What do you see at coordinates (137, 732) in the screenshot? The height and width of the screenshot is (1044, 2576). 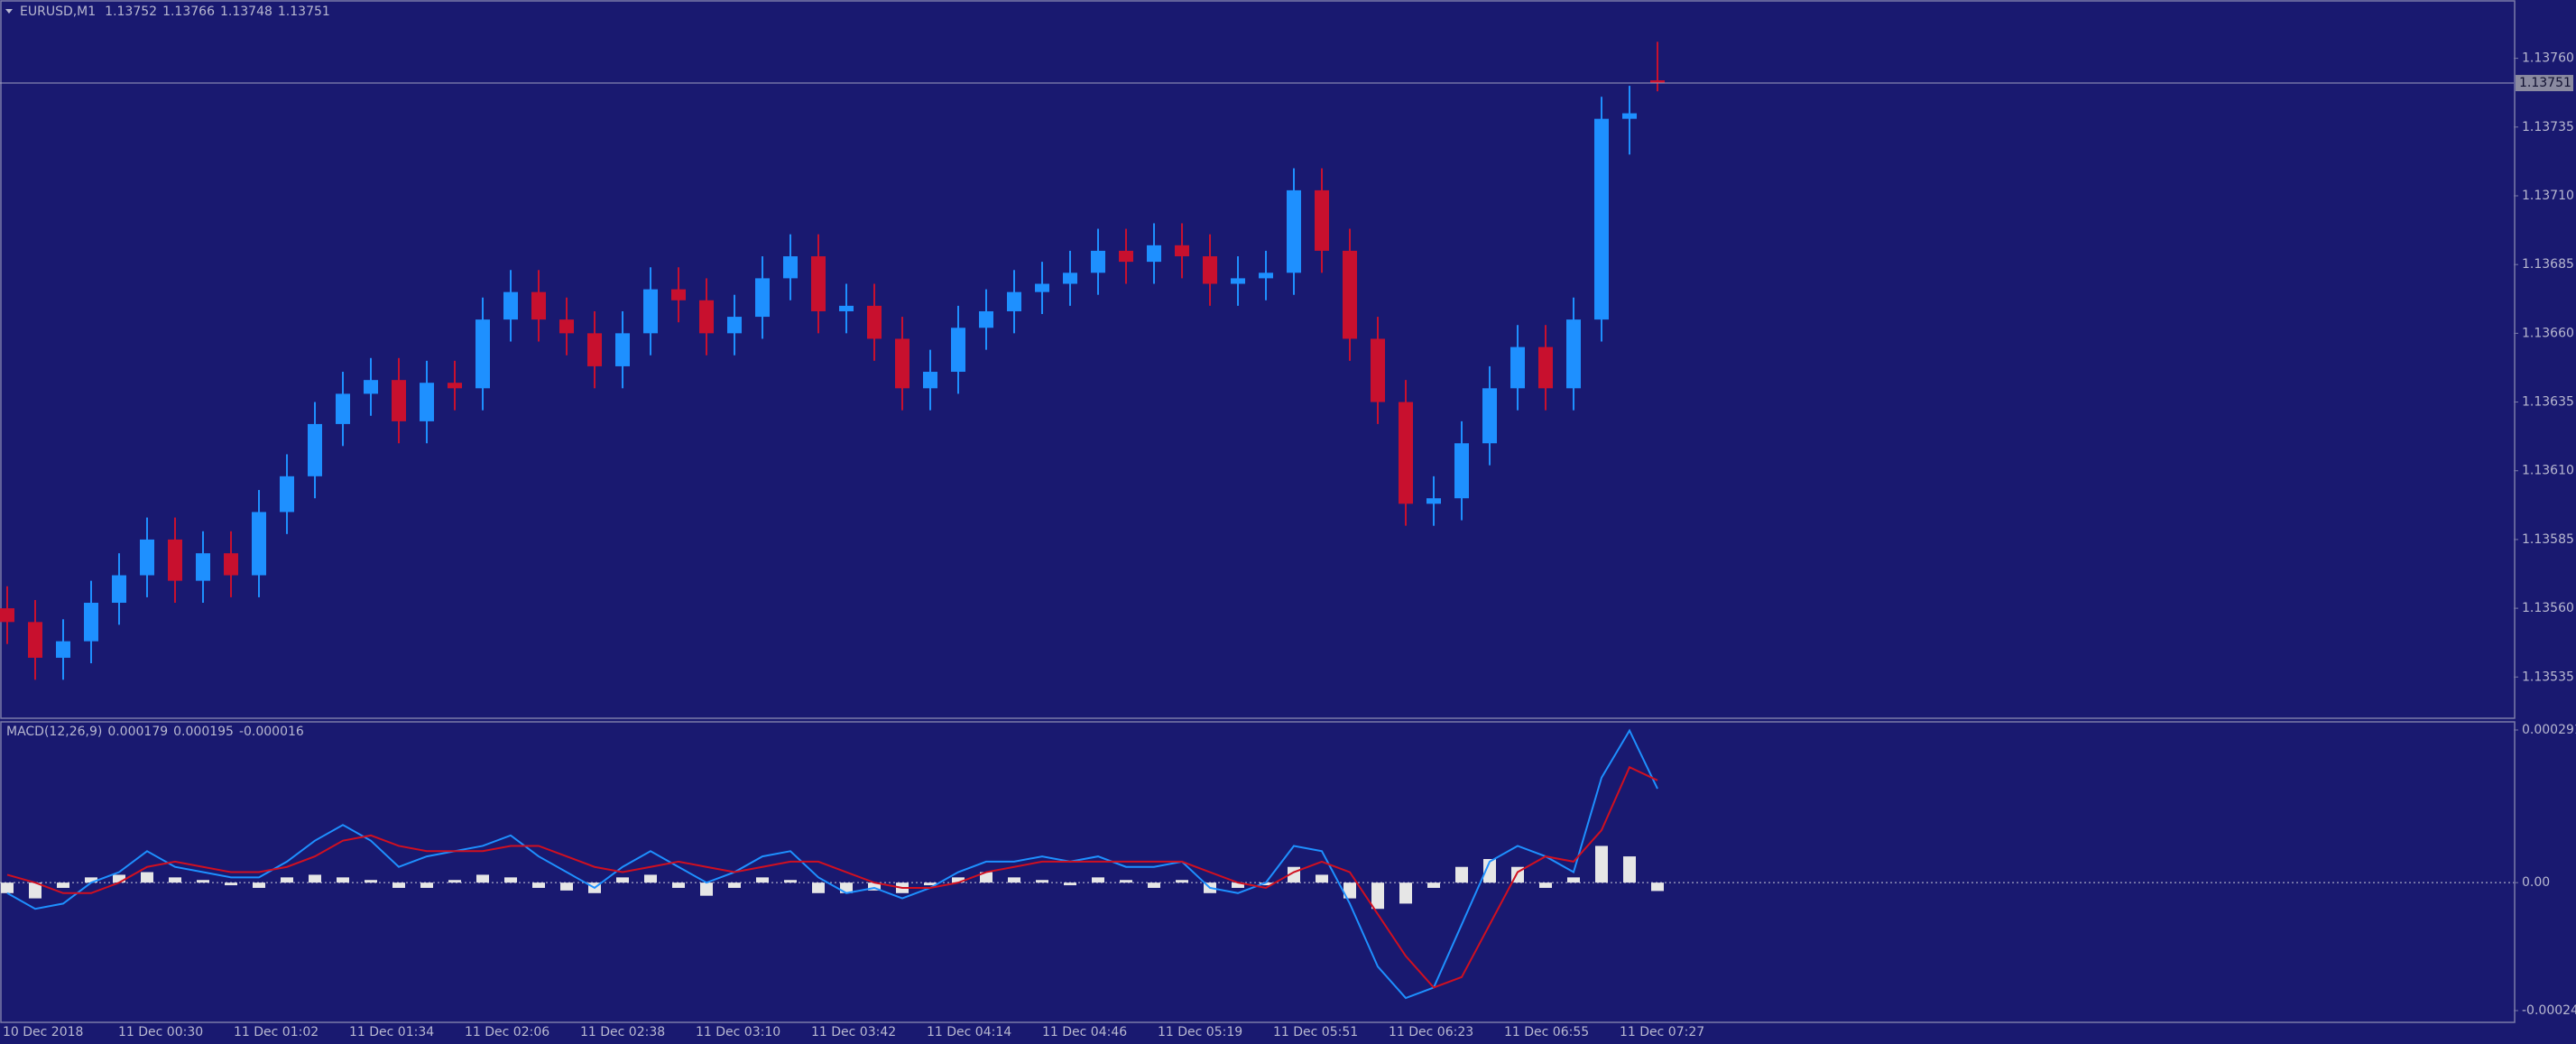 I see `macd-value: 0.000179` at bounding box center [137, 732].